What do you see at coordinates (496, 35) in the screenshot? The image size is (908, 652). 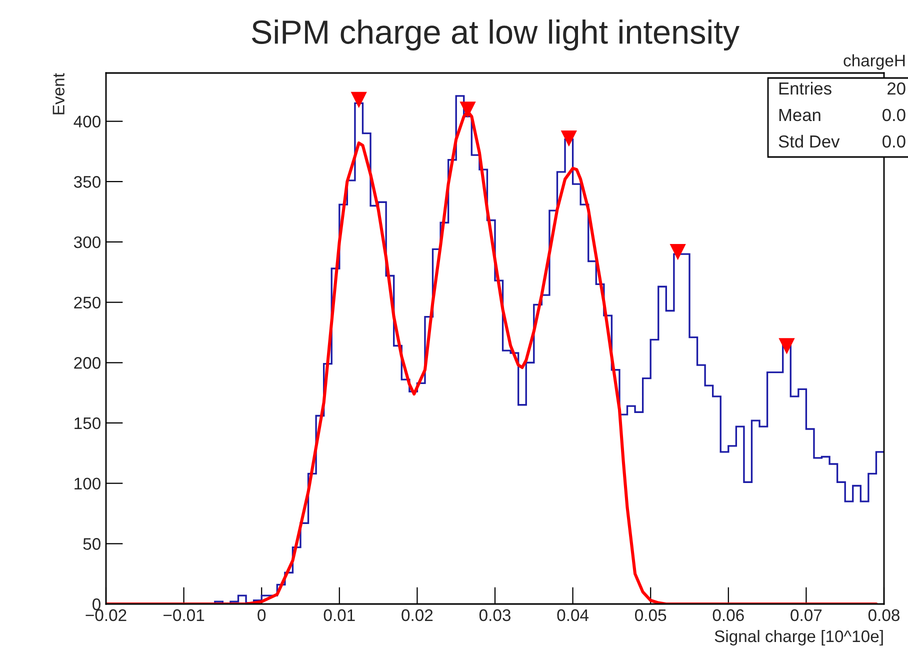 I see `chart-title: SiPM charge at low light intensity` at bounding box center [496, 35].